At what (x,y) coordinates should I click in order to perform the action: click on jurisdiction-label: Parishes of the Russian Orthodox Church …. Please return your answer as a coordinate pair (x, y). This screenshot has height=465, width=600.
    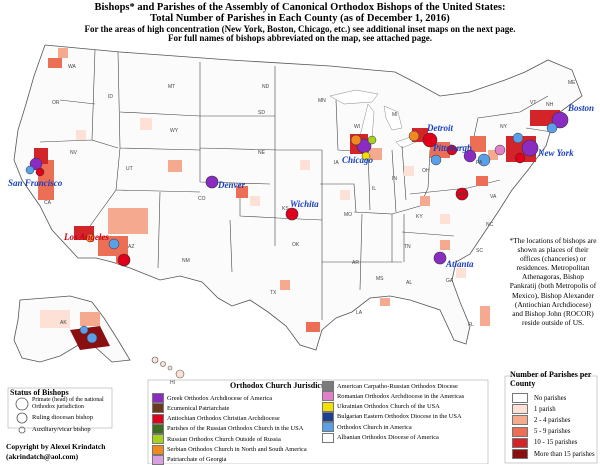
    Looking at the image, I should click on (235, 429).